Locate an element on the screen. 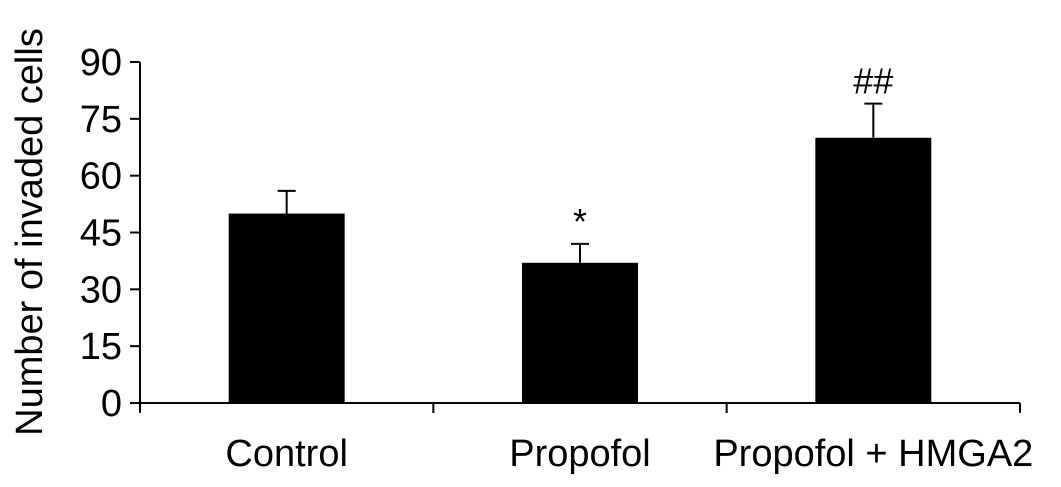 The width and height of the screenshot is (1061, 487). y-axis: 0 15 30 45 60 75 90 is located at coordinates (110, 233).